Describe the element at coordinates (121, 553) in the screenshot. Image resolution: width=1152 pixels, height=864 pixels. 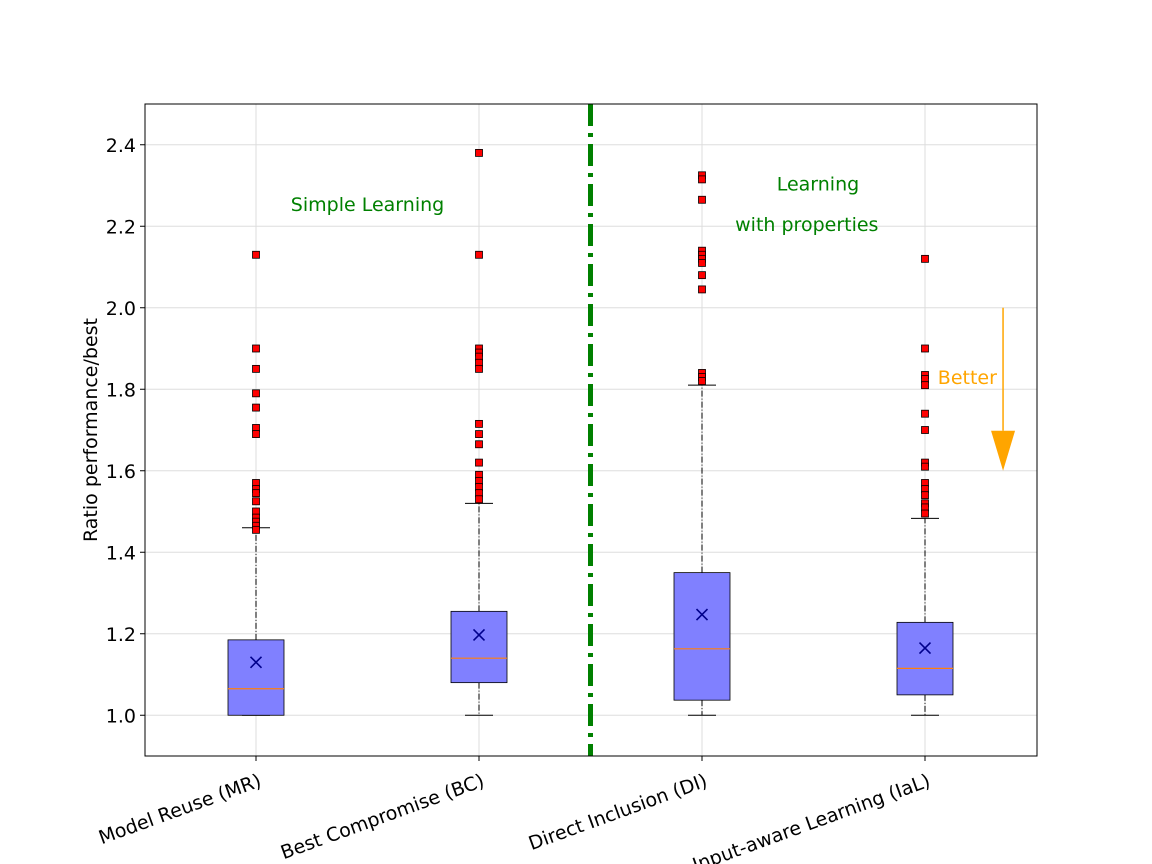
I see `y-tick-label: 1.4` at that location.